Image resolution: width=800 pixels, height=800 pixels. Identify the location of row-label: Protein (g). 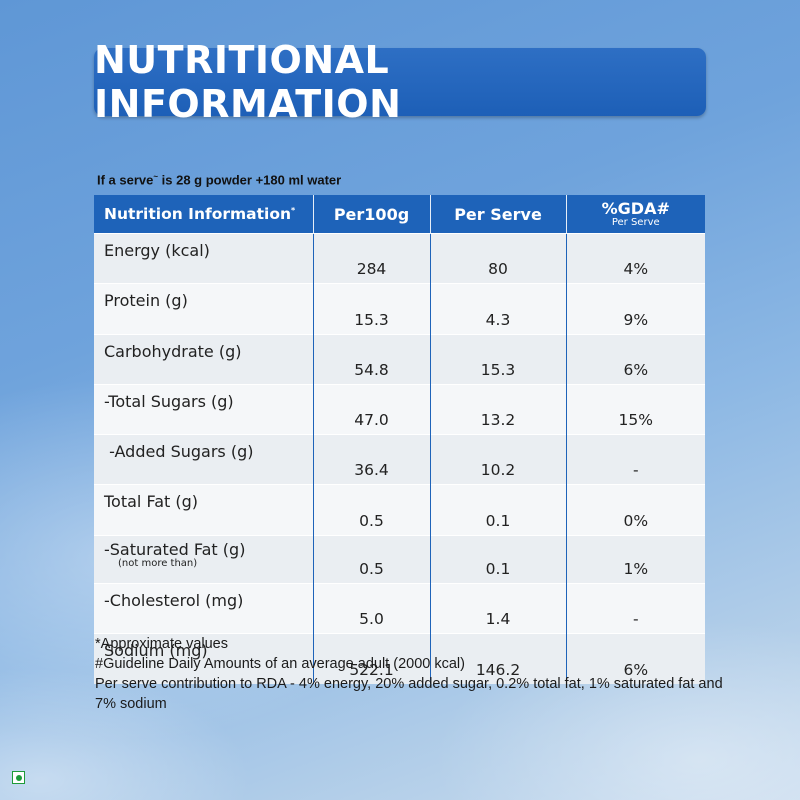
(204, 309).